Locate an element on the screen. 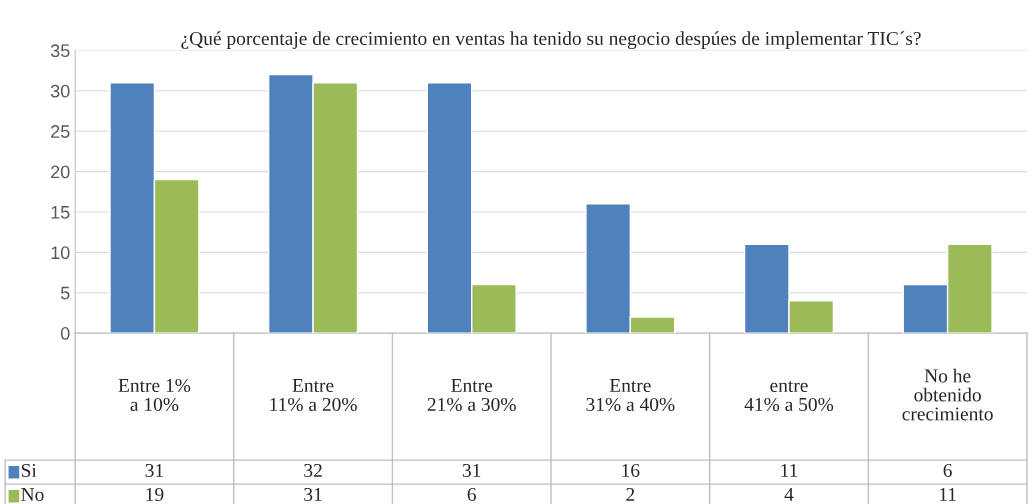 The image size is (1029, 504). x-tick-label: Entre 21% a 30% is located at coordinates (471, 395).